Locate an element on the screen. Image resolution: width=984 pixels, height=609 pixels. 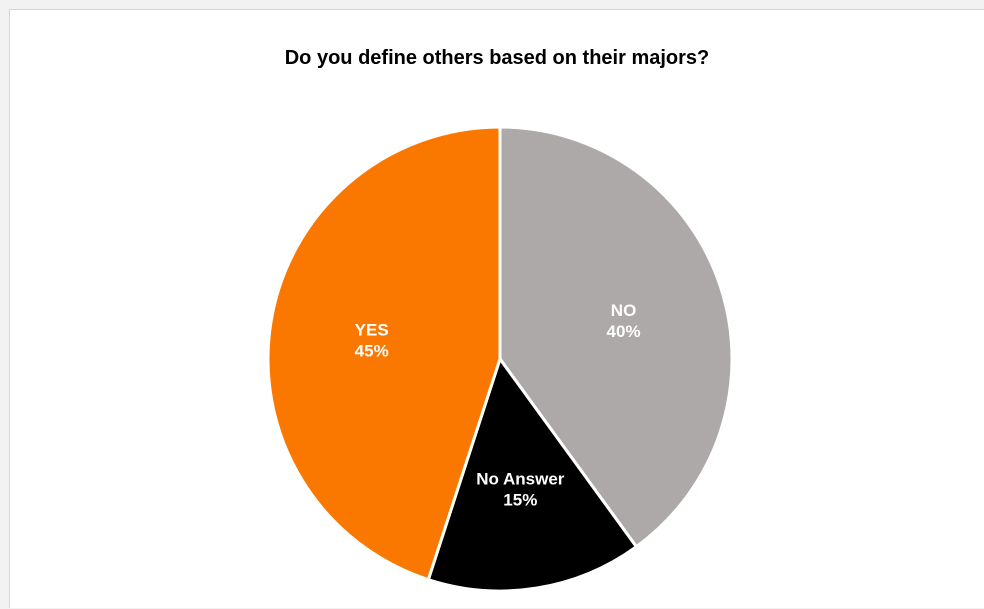
slice-label-no-answer: No Answer 15% is located at coordinates (520, 489).